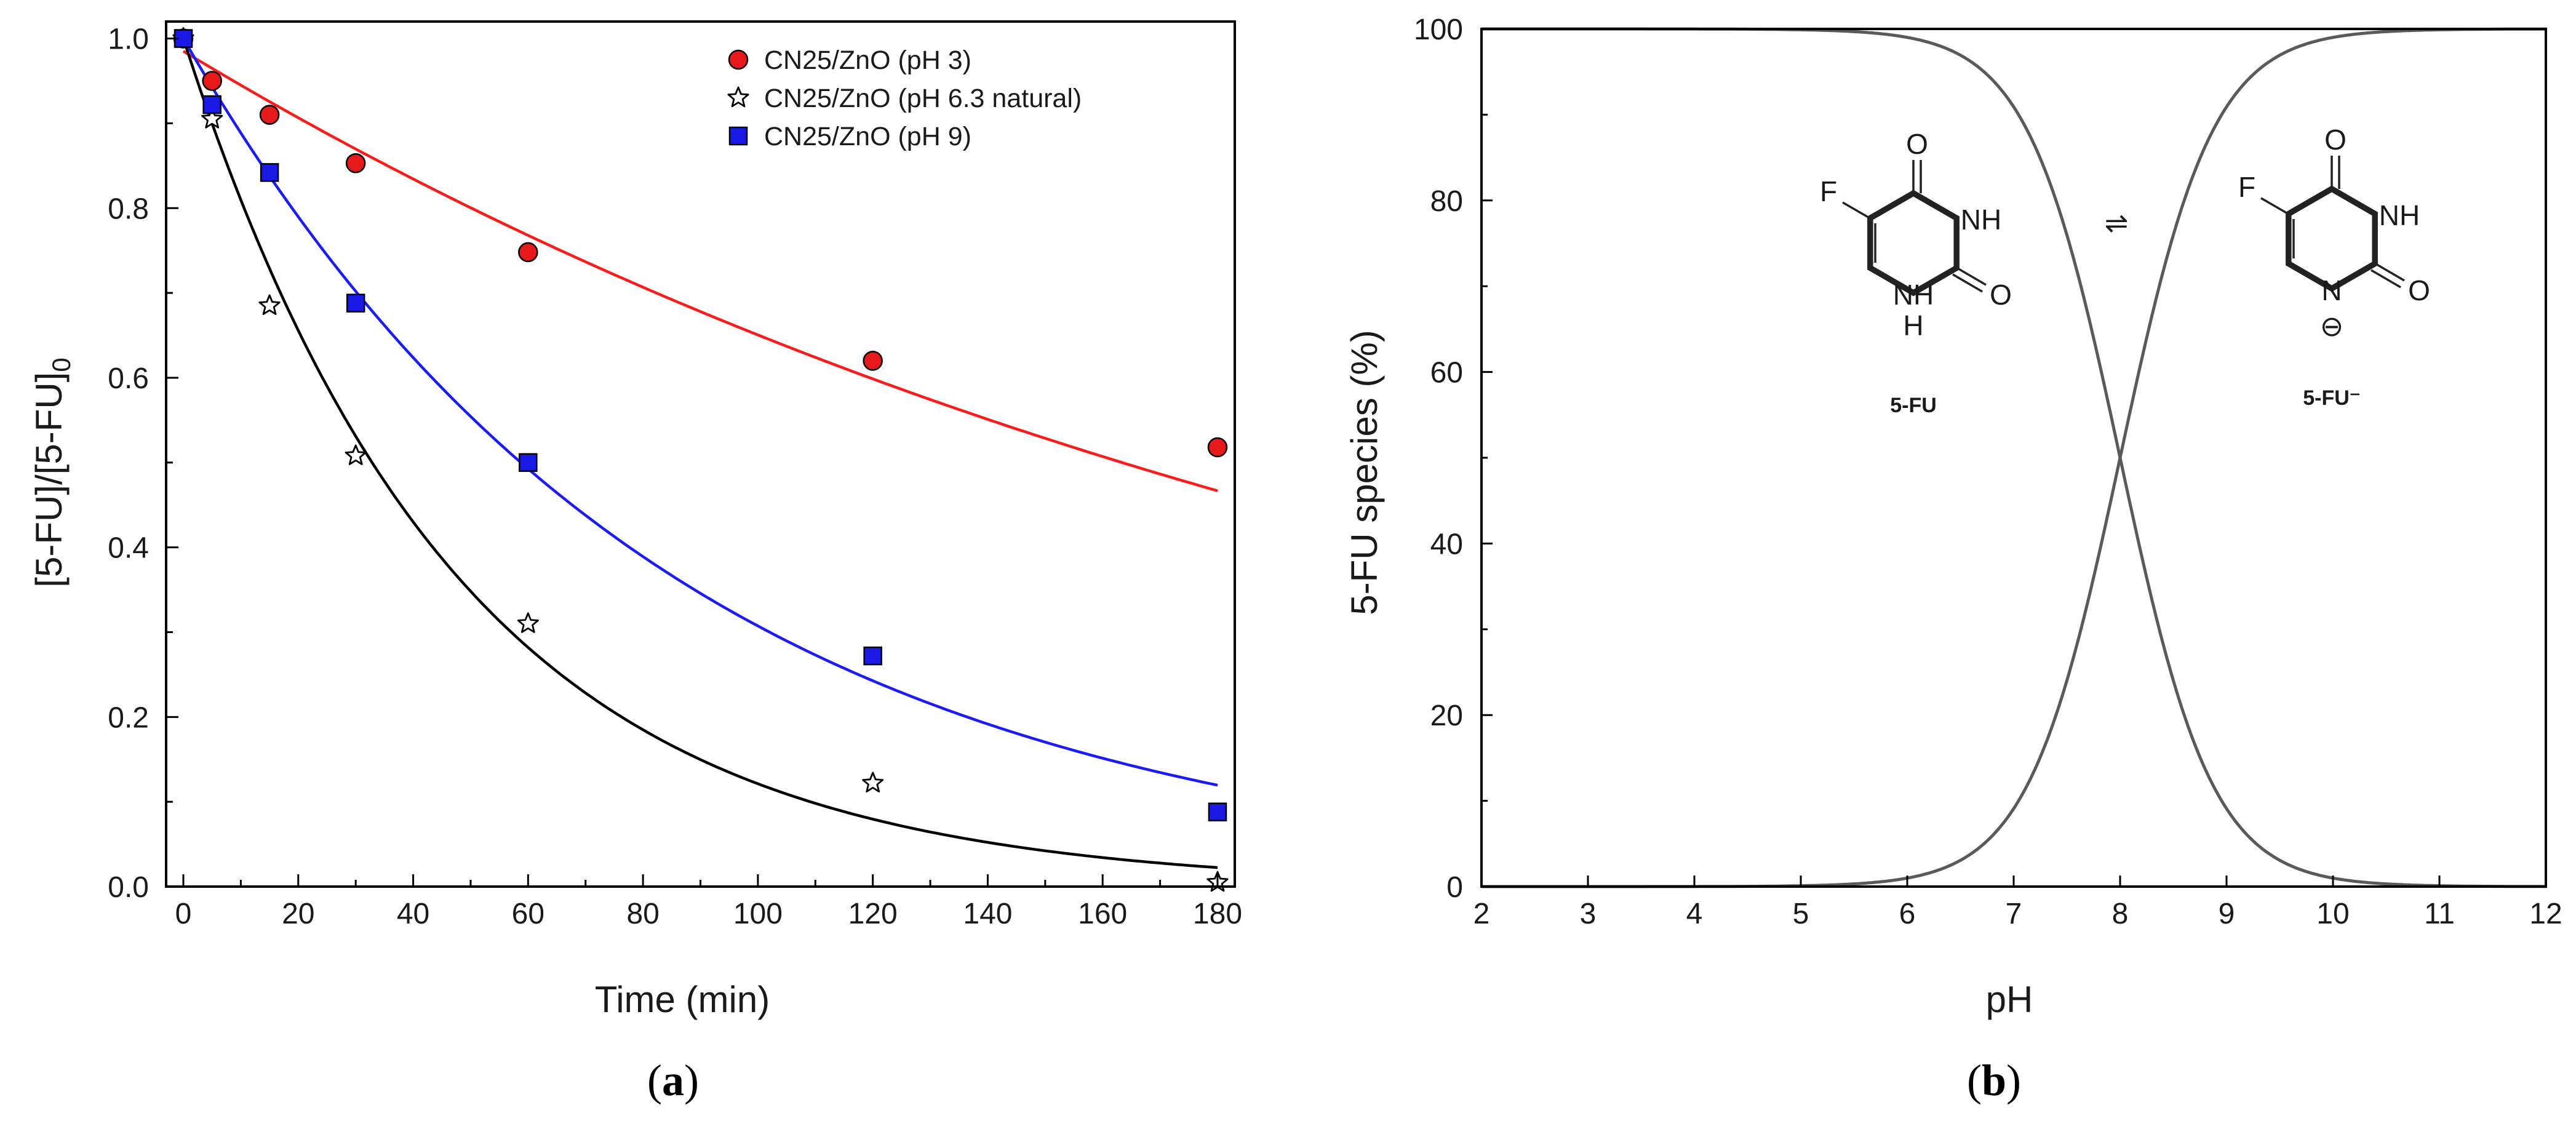  Describe the element at coordinates (528, 914) in the screenshot. I see `panel-a-x-tick-label: 60` at that location.